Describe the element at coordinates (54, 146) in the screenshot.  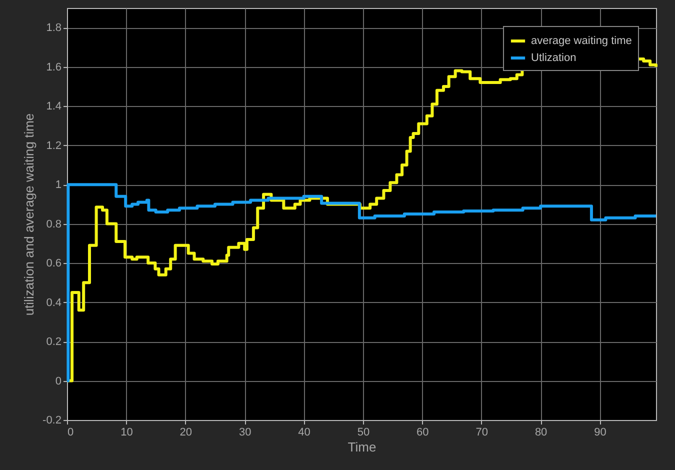
I see `y-tick-label: 1.2` at that location.